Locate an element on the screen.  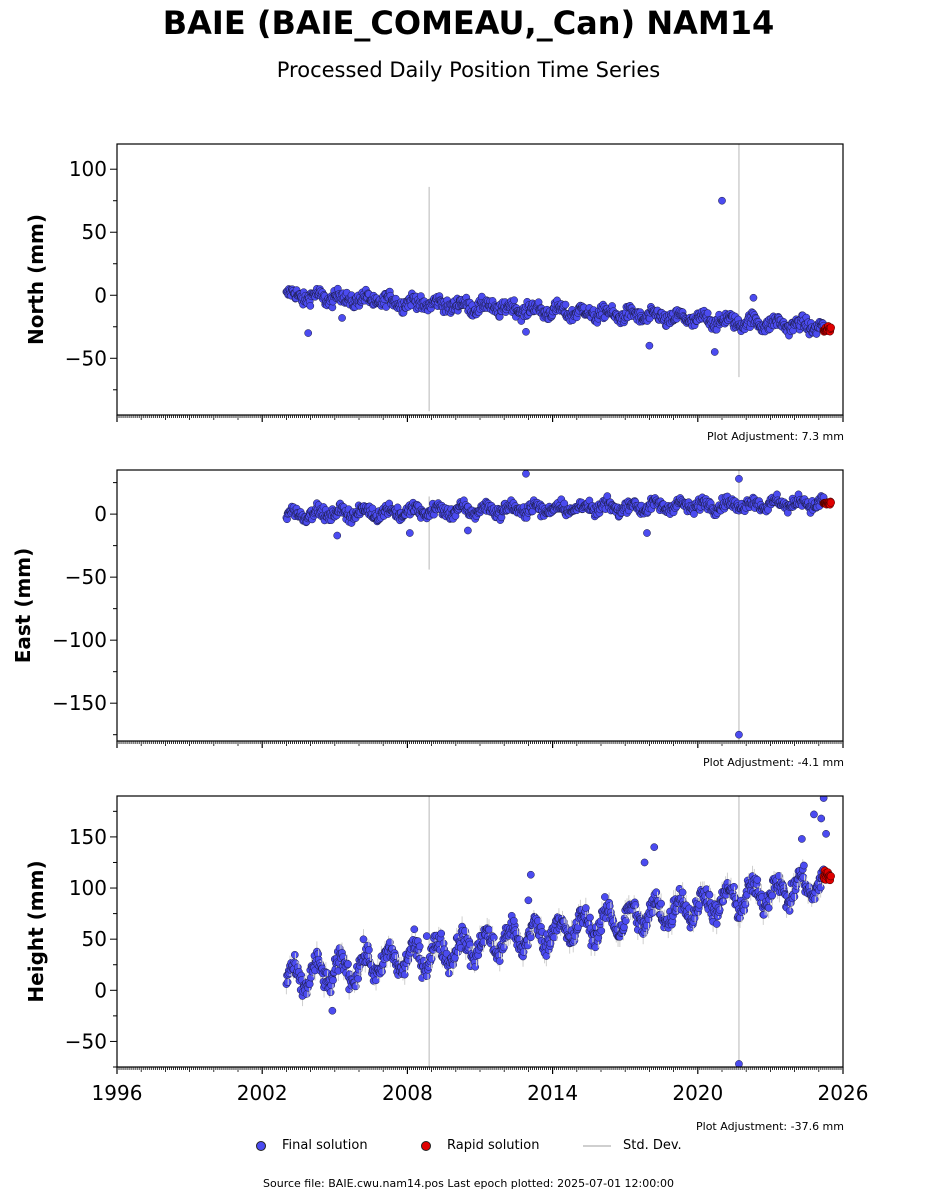
height-y-tick-label: 150 is located at coordinates (88, 837).